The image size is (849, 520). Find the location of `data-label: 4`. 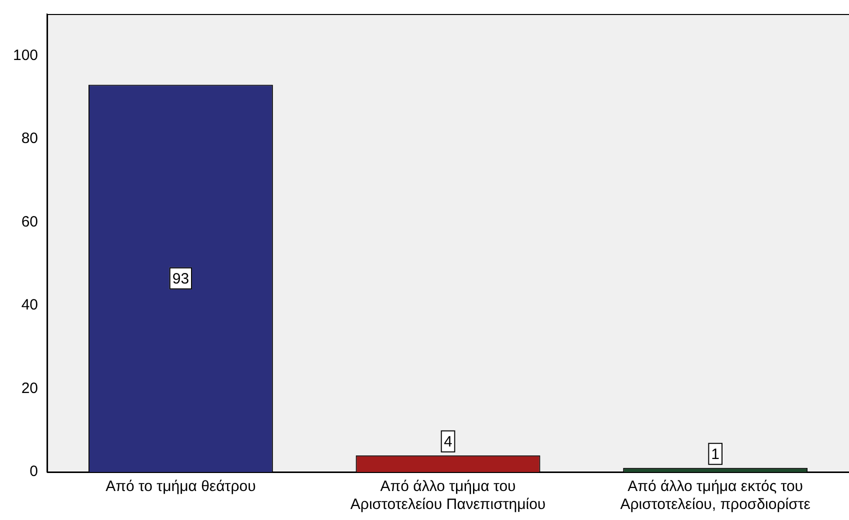

data-label: 4 is located at coordinates (448, 441).